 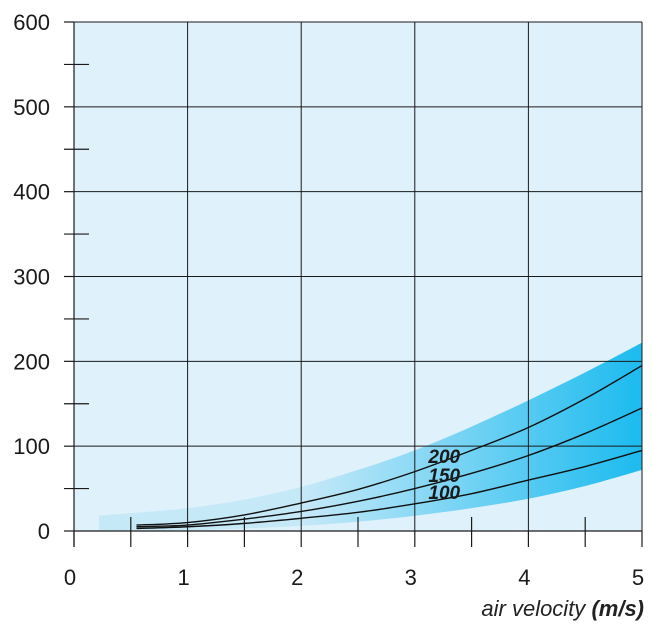 I want to click on x-axis-unit: (m/s), so click(x=617, y=608).